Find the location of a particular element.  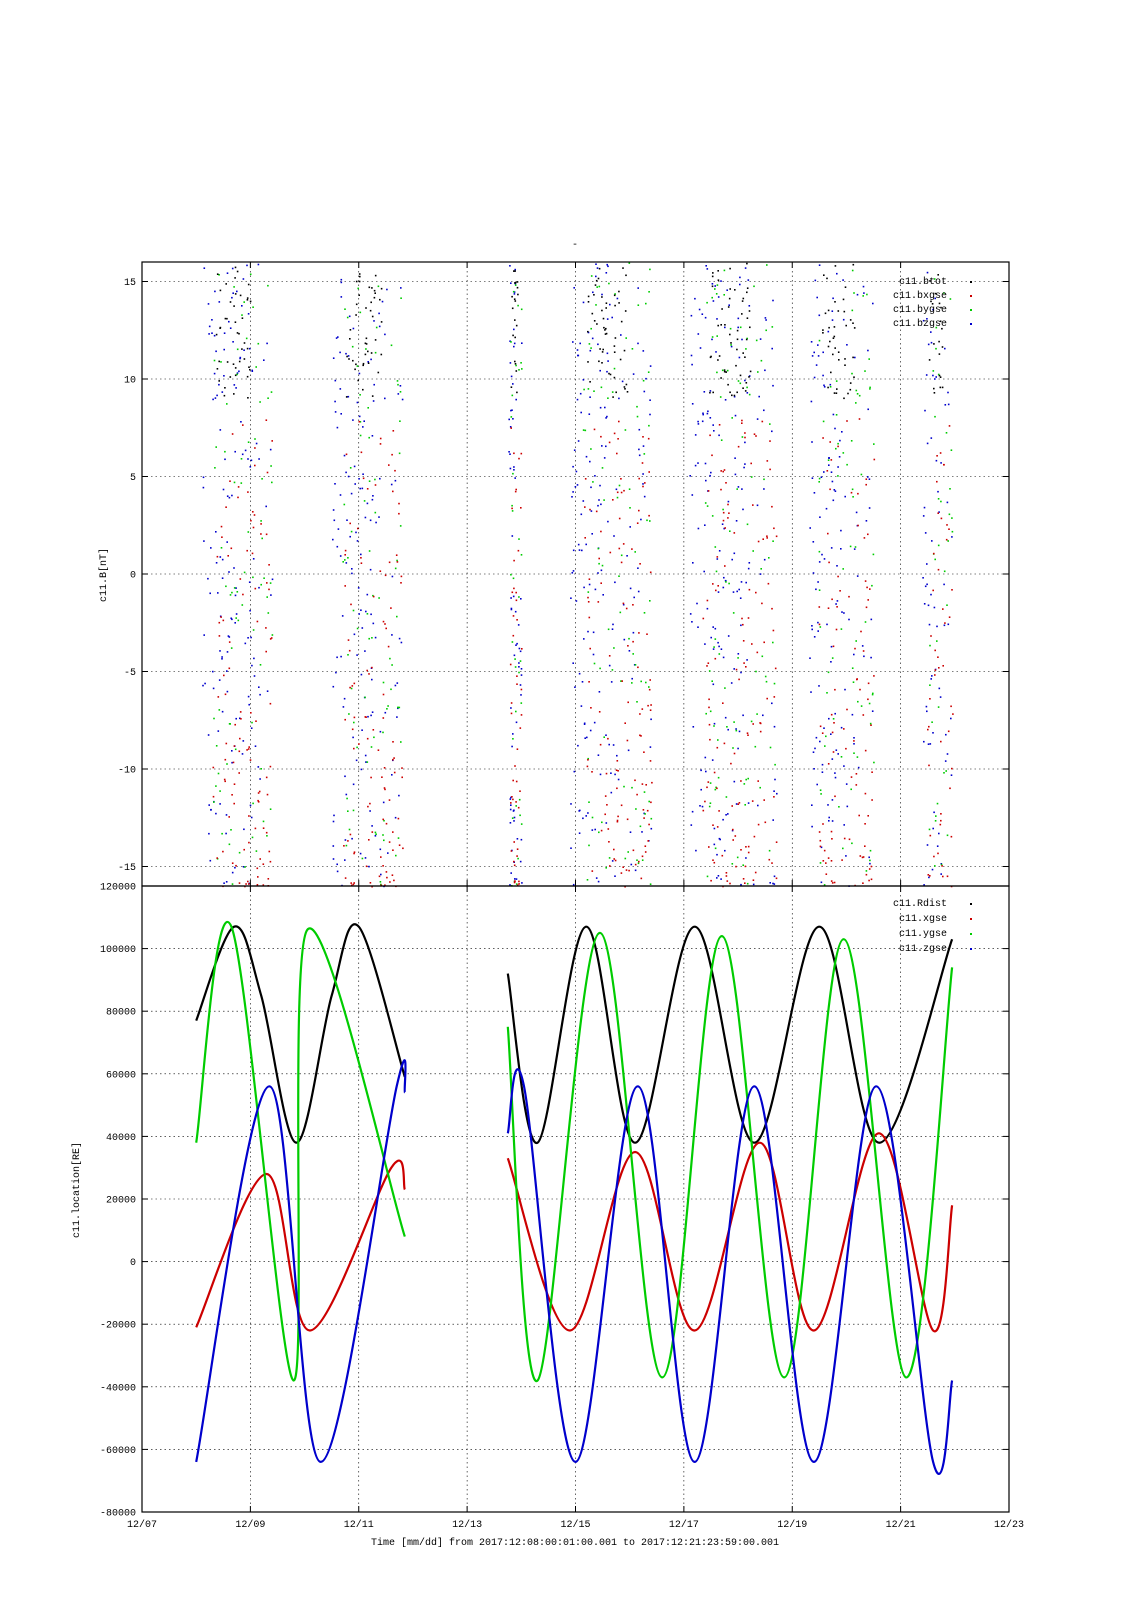

bottom-ytick-label--80000: -80000 is located at coordinates (118, 1514).